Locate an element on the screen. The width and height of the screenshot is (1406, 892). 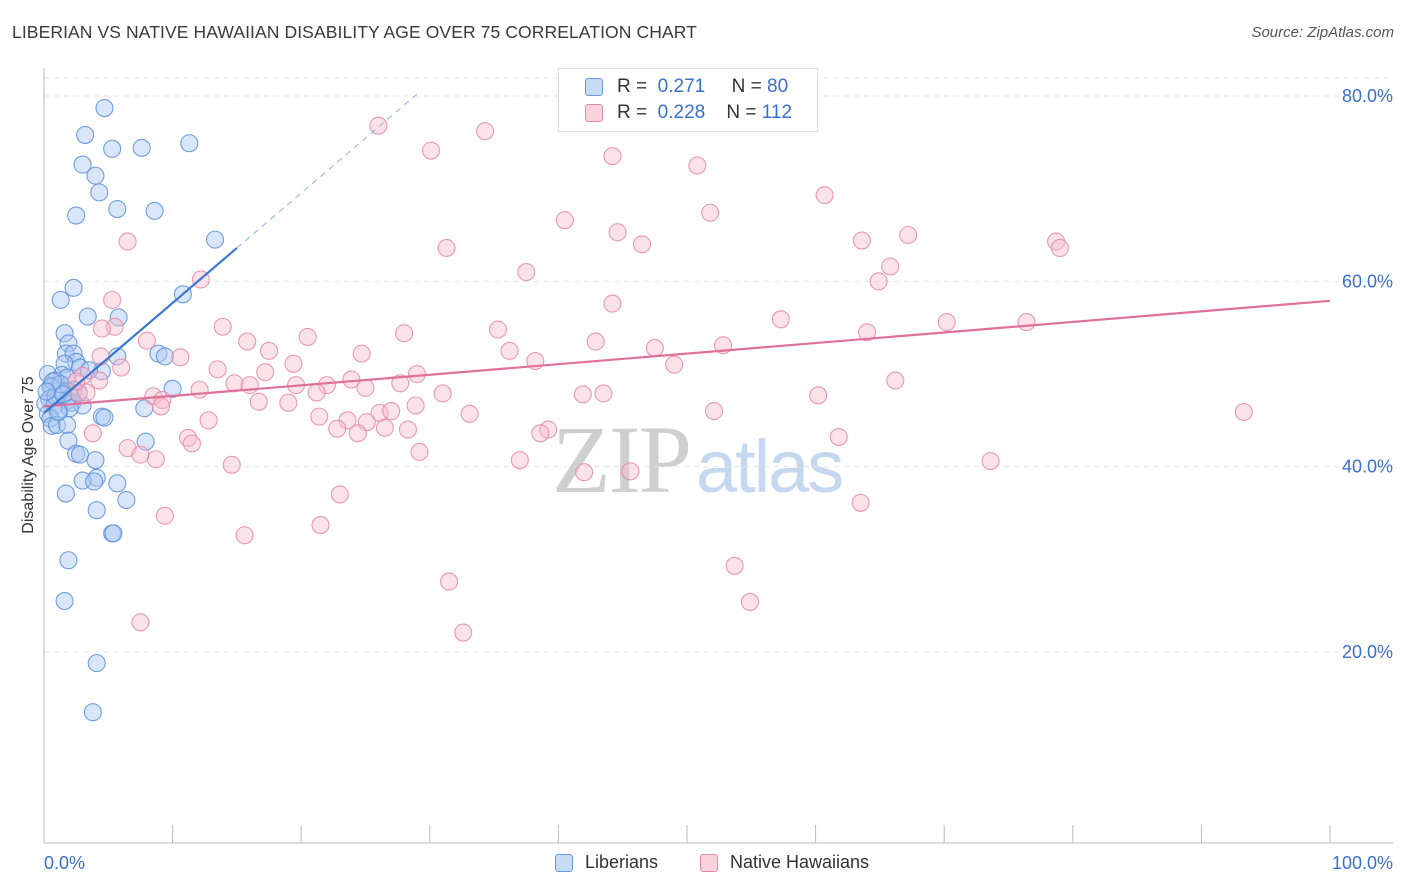
watermark-zip: ZIP is located at coordinates (622, 459).